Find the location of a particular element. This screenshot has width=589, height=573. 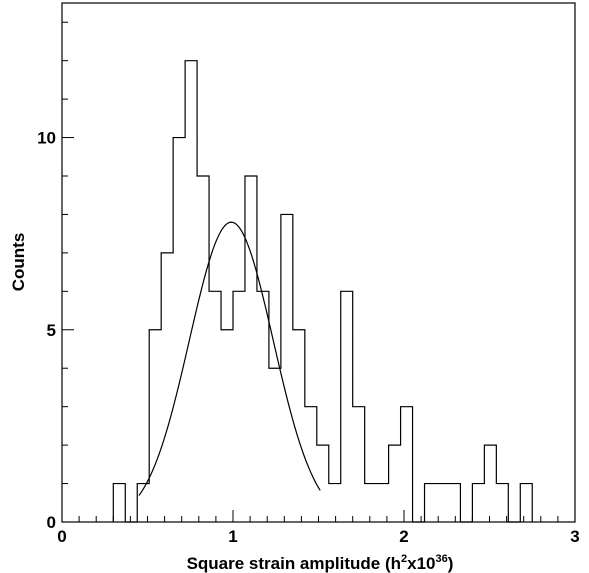

x-axis-title: Square strain amplitude (h2x1036) is located at coordinates (320, 563).